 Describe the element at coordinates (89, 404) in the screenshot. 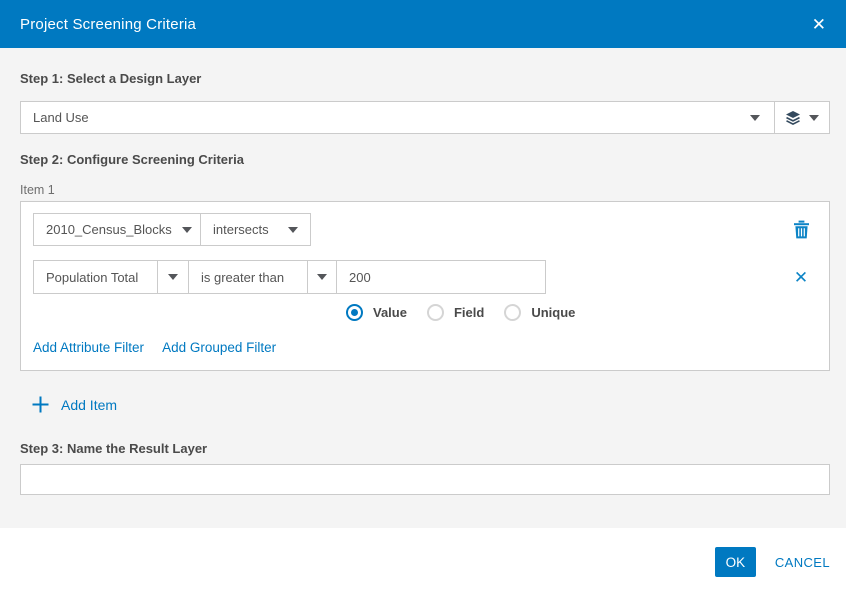

I see `add-item-label: Add Item` at that location.